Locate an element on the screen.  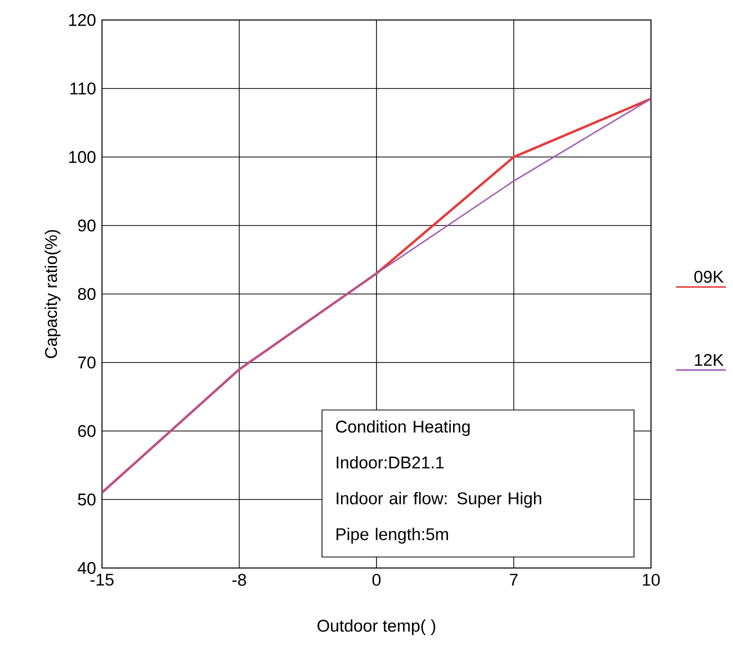
x-tick-label: 10 is located at coordinates (651, 580).